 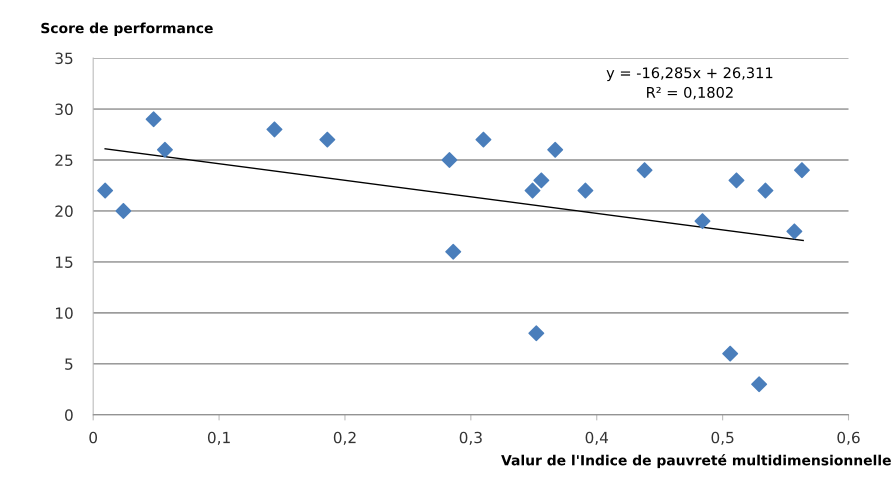 I want to click on y-tick-label: 15, so click(x=64, y=262).